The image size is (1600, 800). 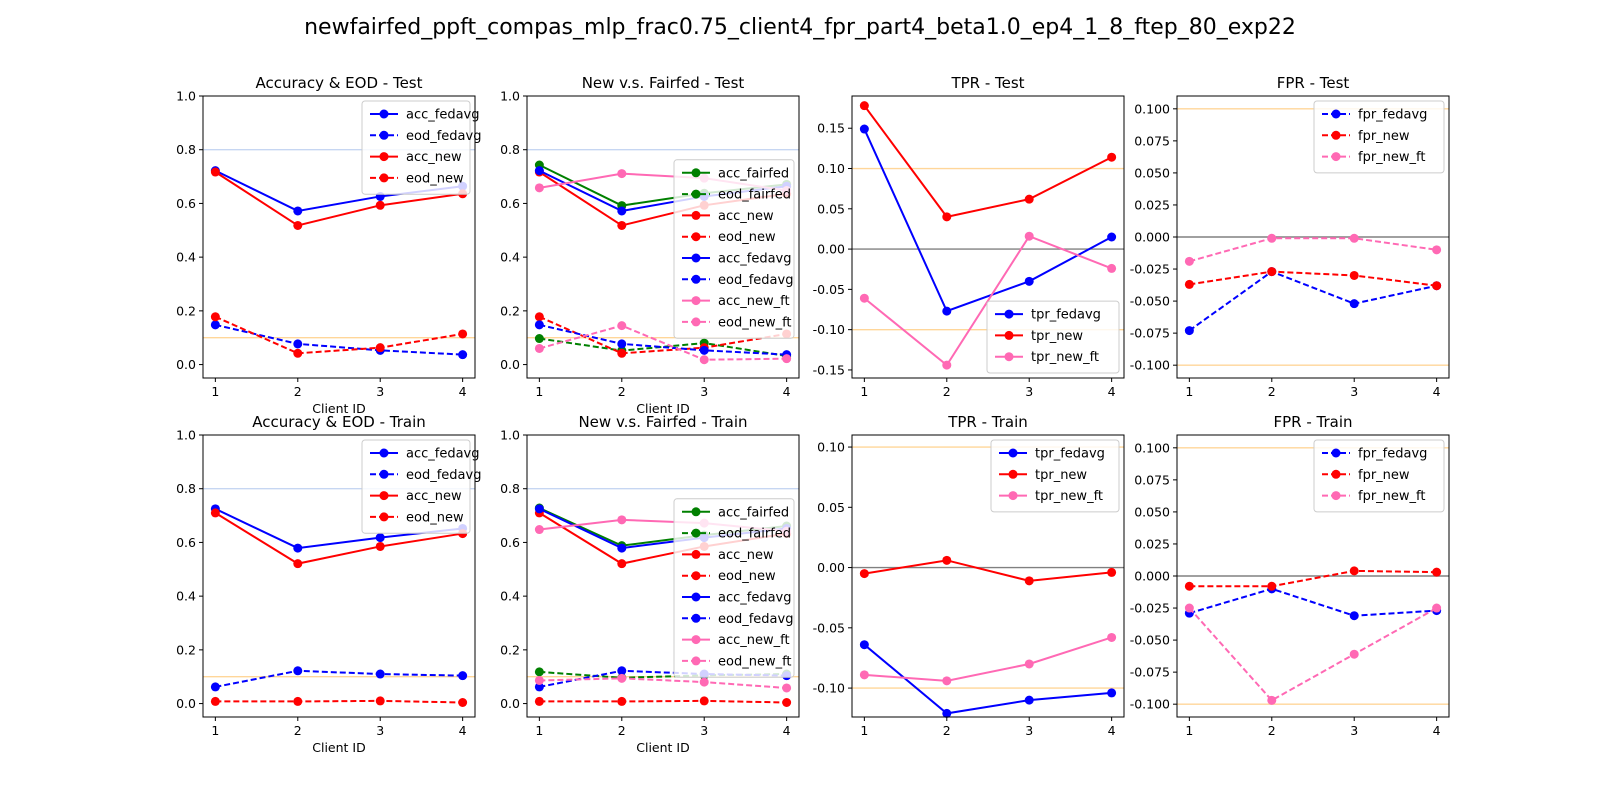 What do you see at coordinates (1189, 586) in the screenshot?
I see `data-point-fpr_new` at bounding box center [1189, 586].